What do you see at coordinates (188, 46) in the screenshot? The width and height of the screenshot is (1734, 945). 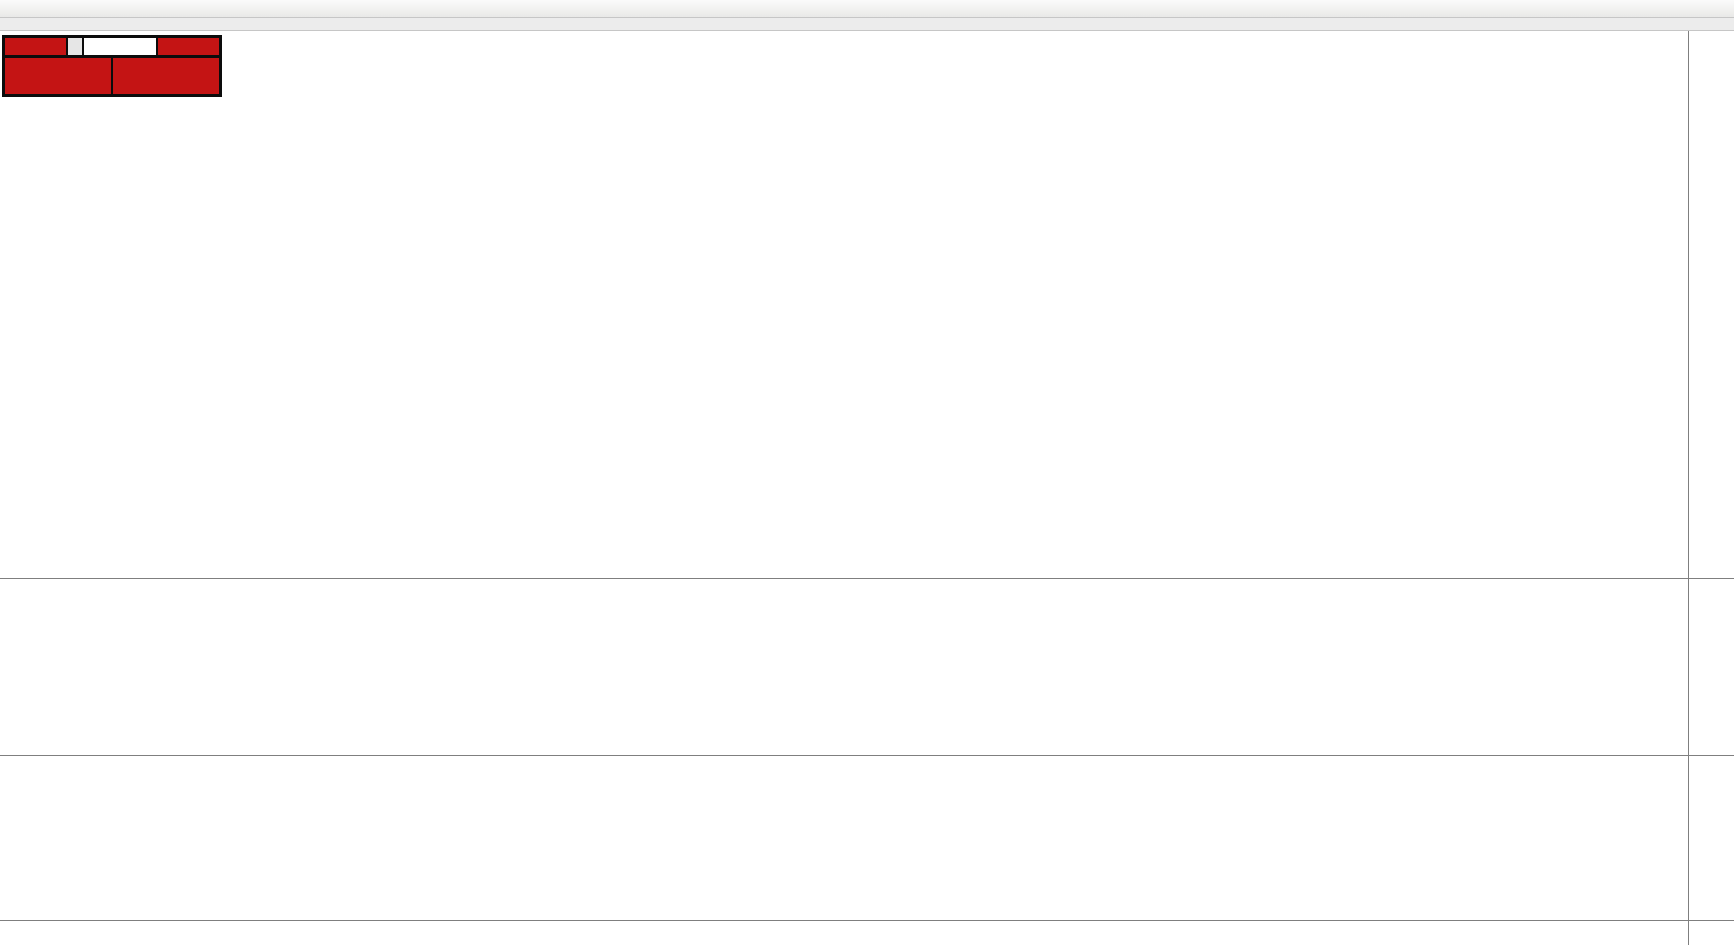 I see `buy-button` at bounding box center [188, 46].